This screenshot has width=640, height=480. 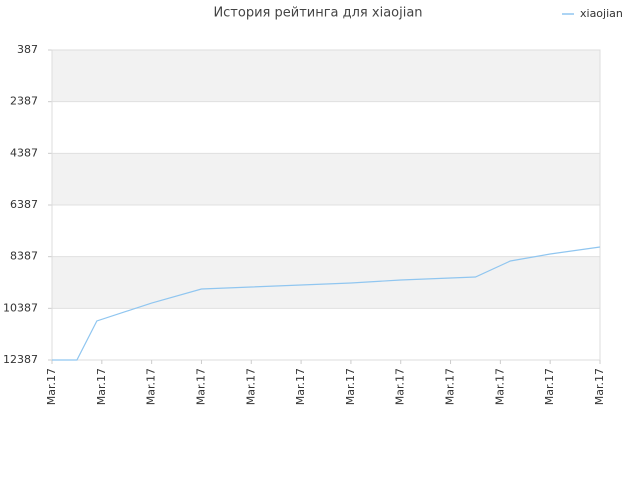 What do you see at coordinates (20, 359) in the screenshot?
I see `y-tick-label: 12387` at bounding box center [20, 359].